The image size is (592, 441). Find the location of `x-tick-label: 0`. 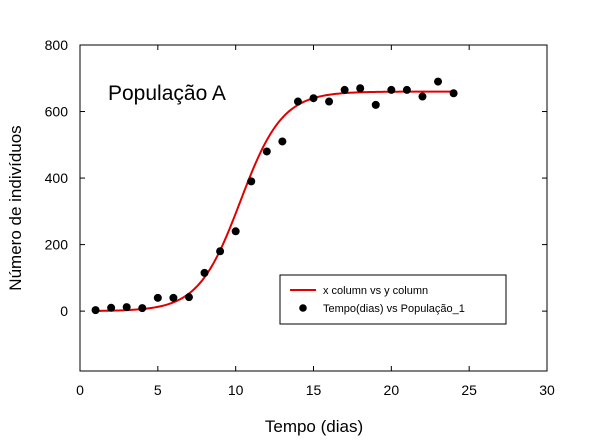

x-tick-label: 0 is located at coordinates (80, 390).